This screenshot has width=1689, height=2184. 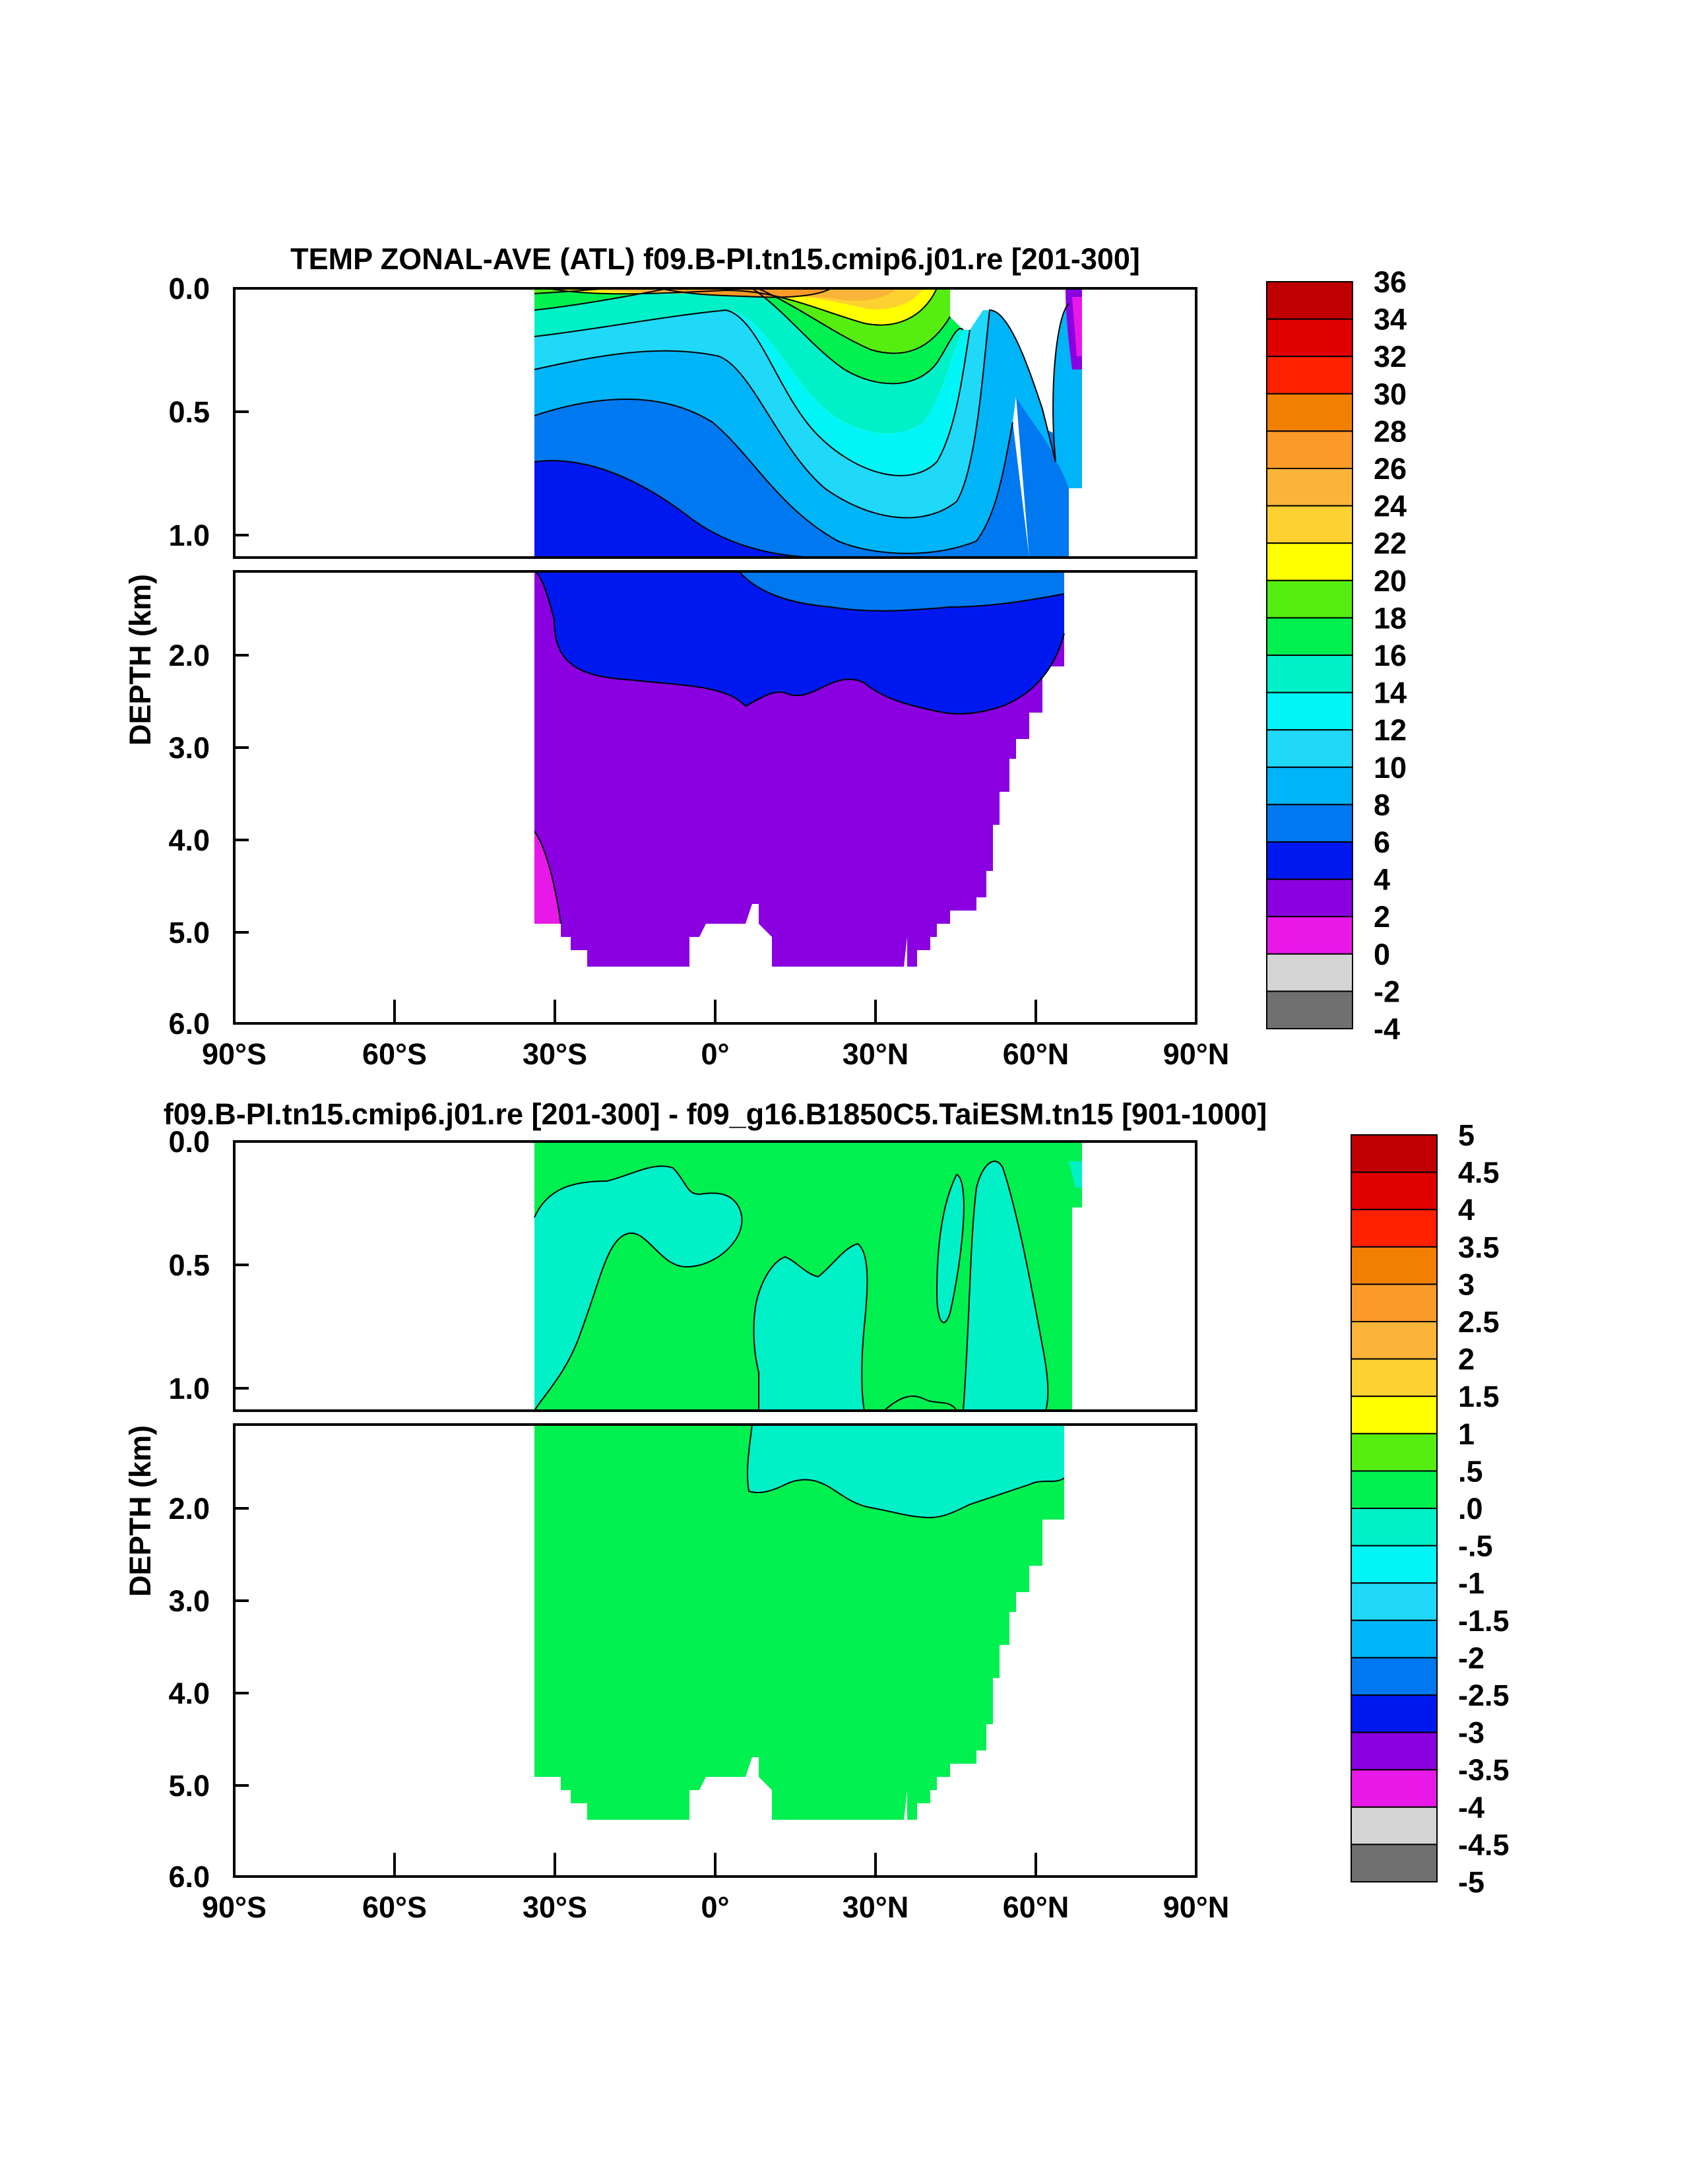 What do you see at coordinates (189, 840) in the screenshot?
I see `y-tick-label: 4.0` at bounding box center [189, 840].